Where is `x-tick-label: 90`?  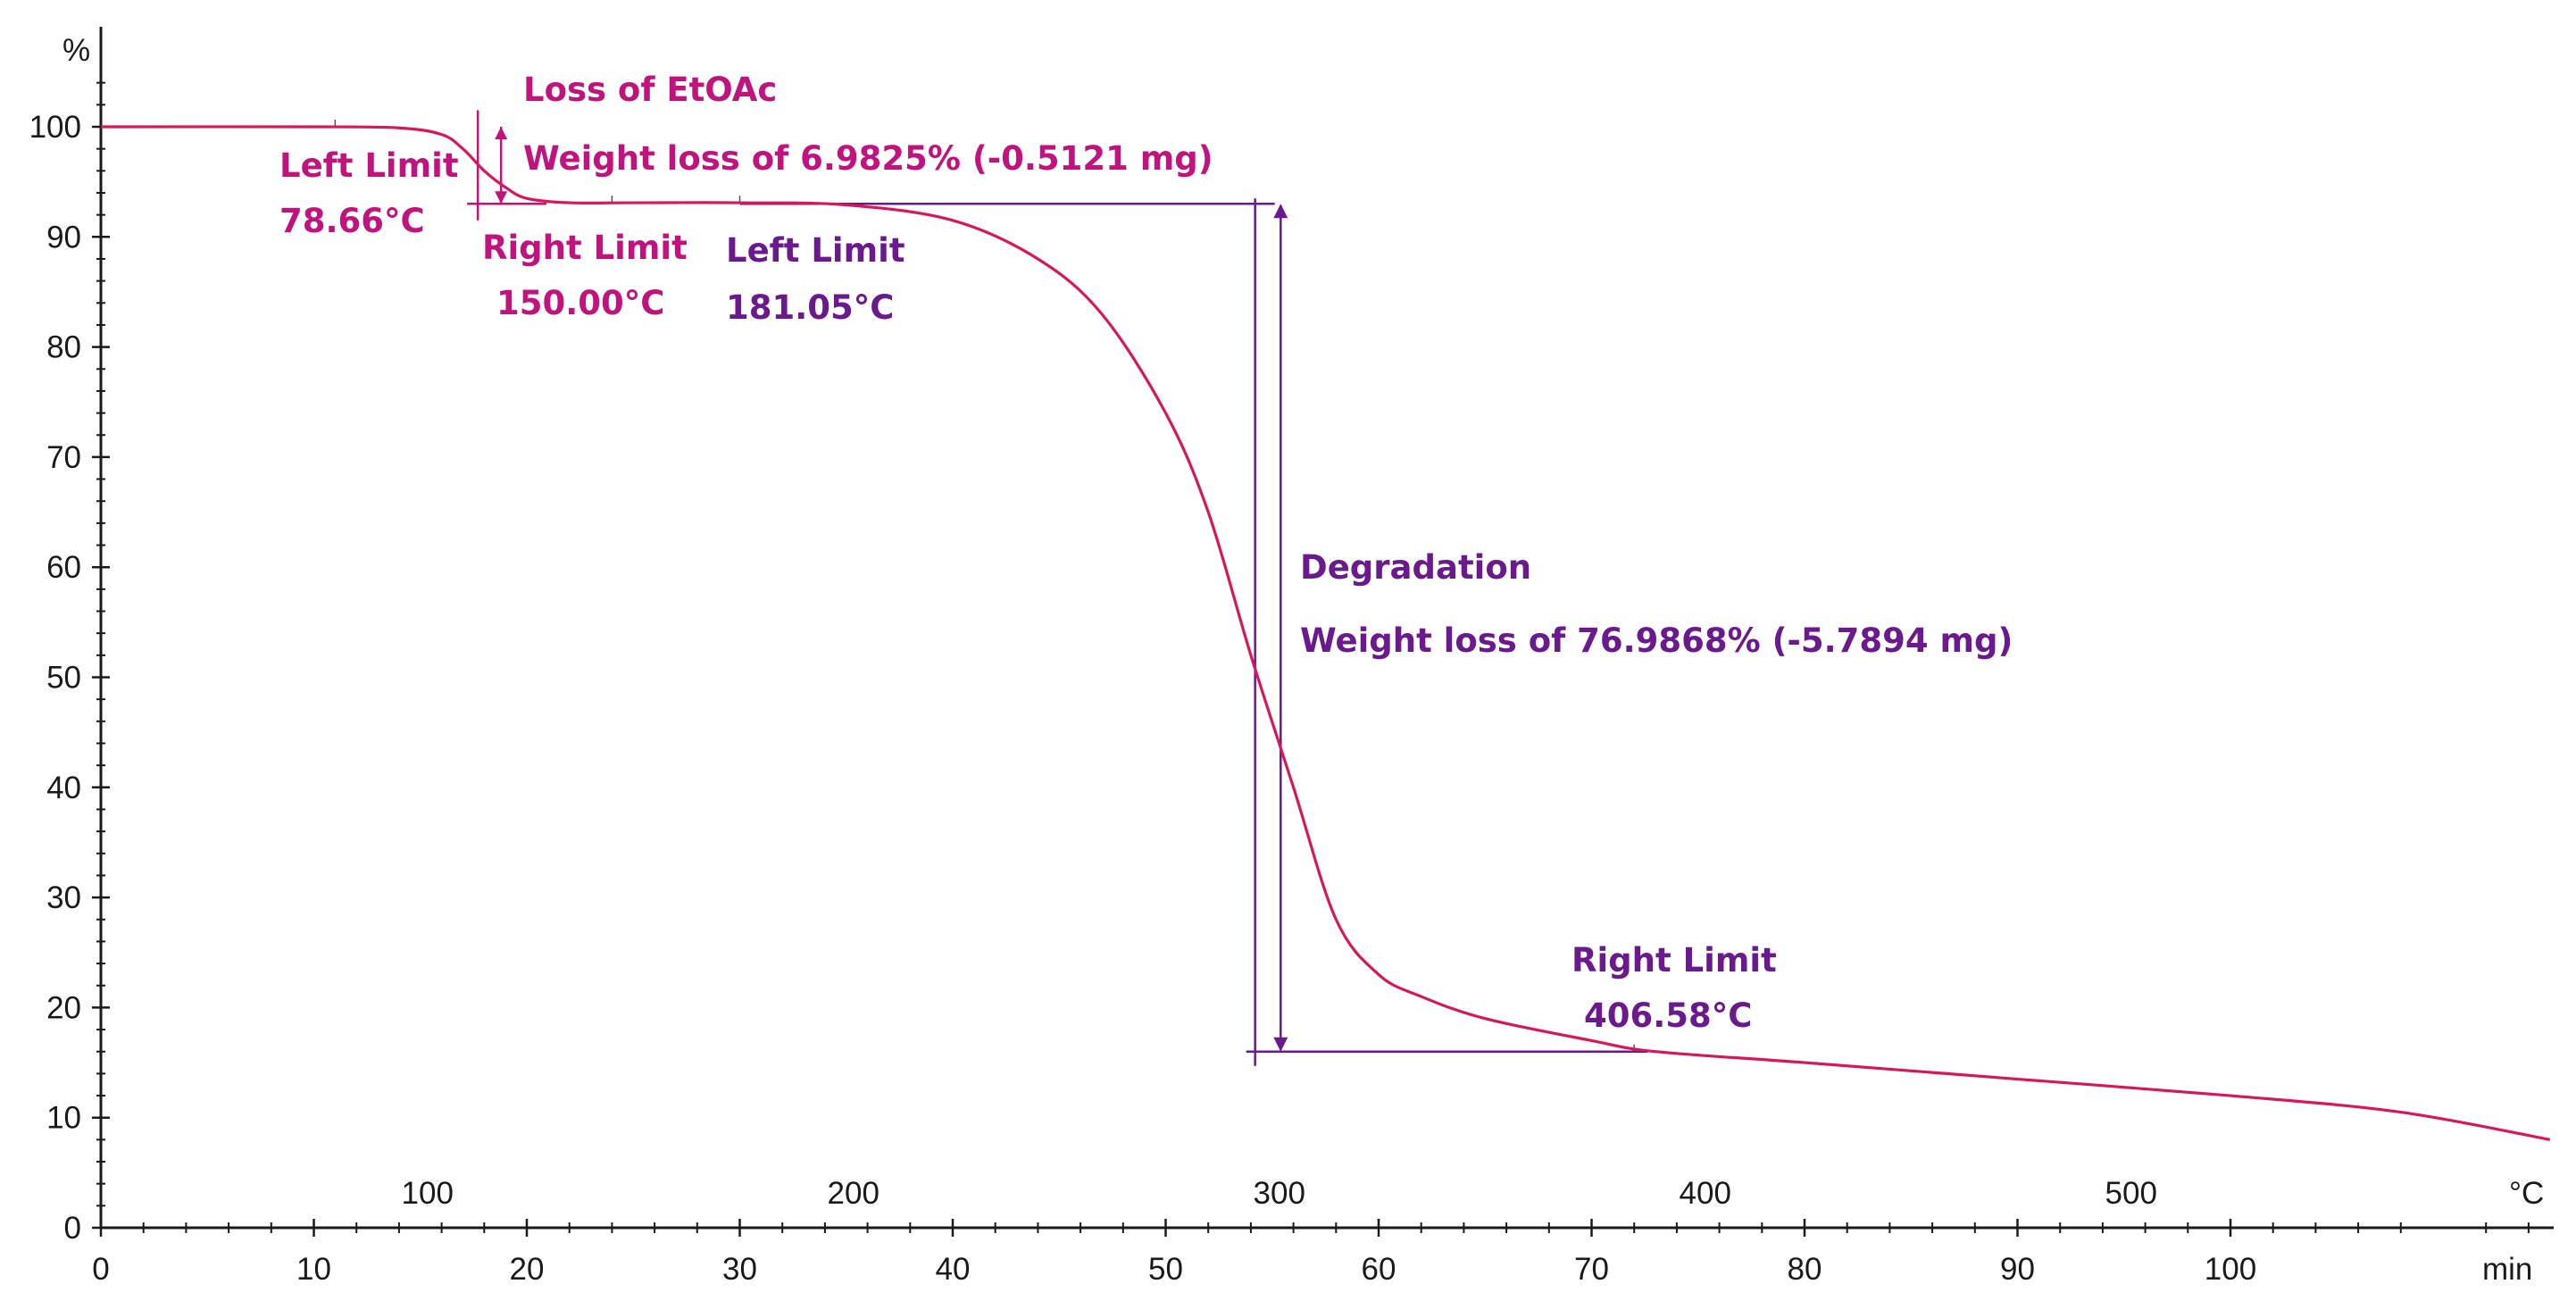
x-tick-label: 90 is located at coordinates (2017, 1269).